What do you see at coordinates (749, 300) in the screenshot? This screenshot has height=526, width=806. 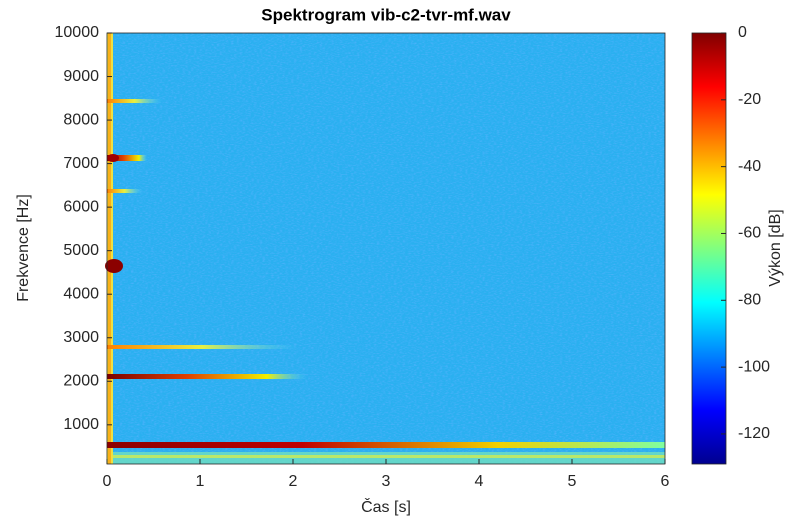 I see `colorbar-tick-label: -80` at bounding box center [749, 300].